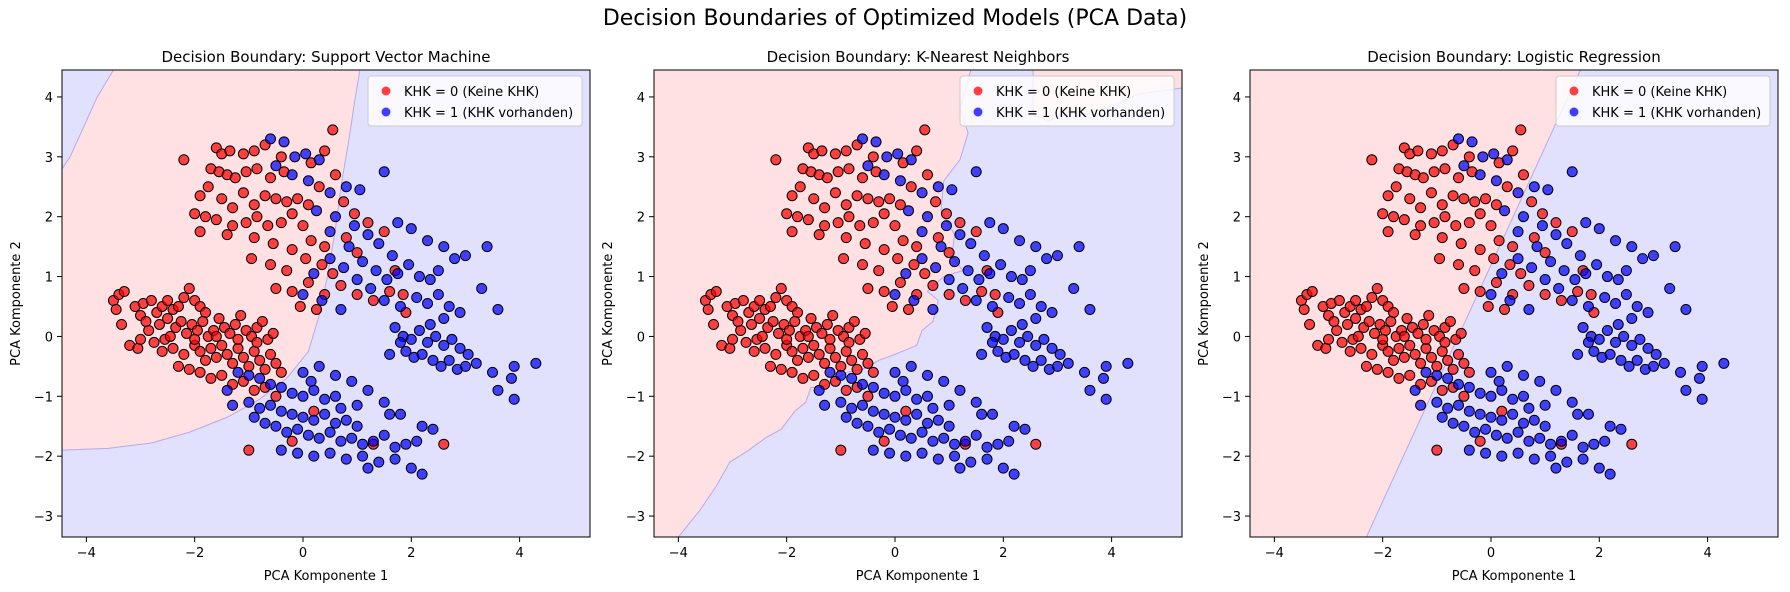  What do you see at coordinates (1663, 101) in the screenshot?
I see `legend-box` at bounding box center [1663, 101].